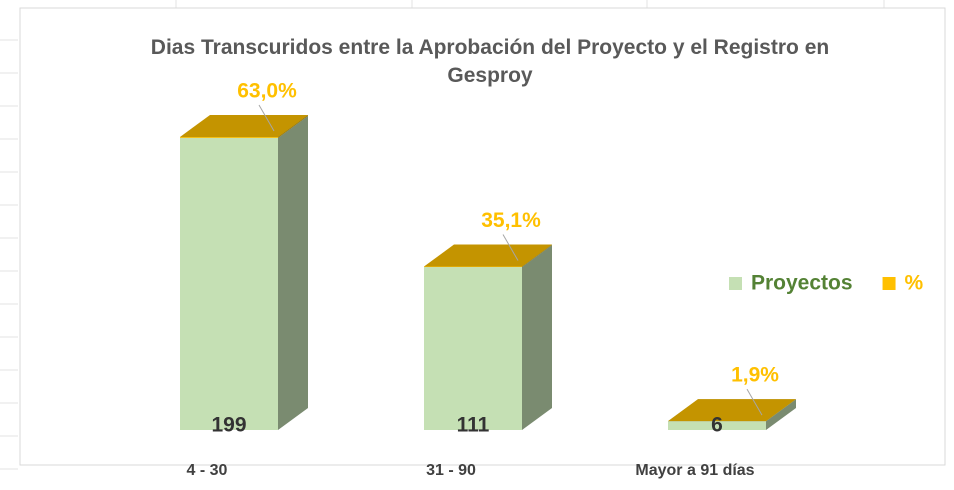 The width and height of the screenshot is (954, 490). Describe the element at coordinates (755, 375) in the screenshot. I see `data-label: 1,9%` at that location.